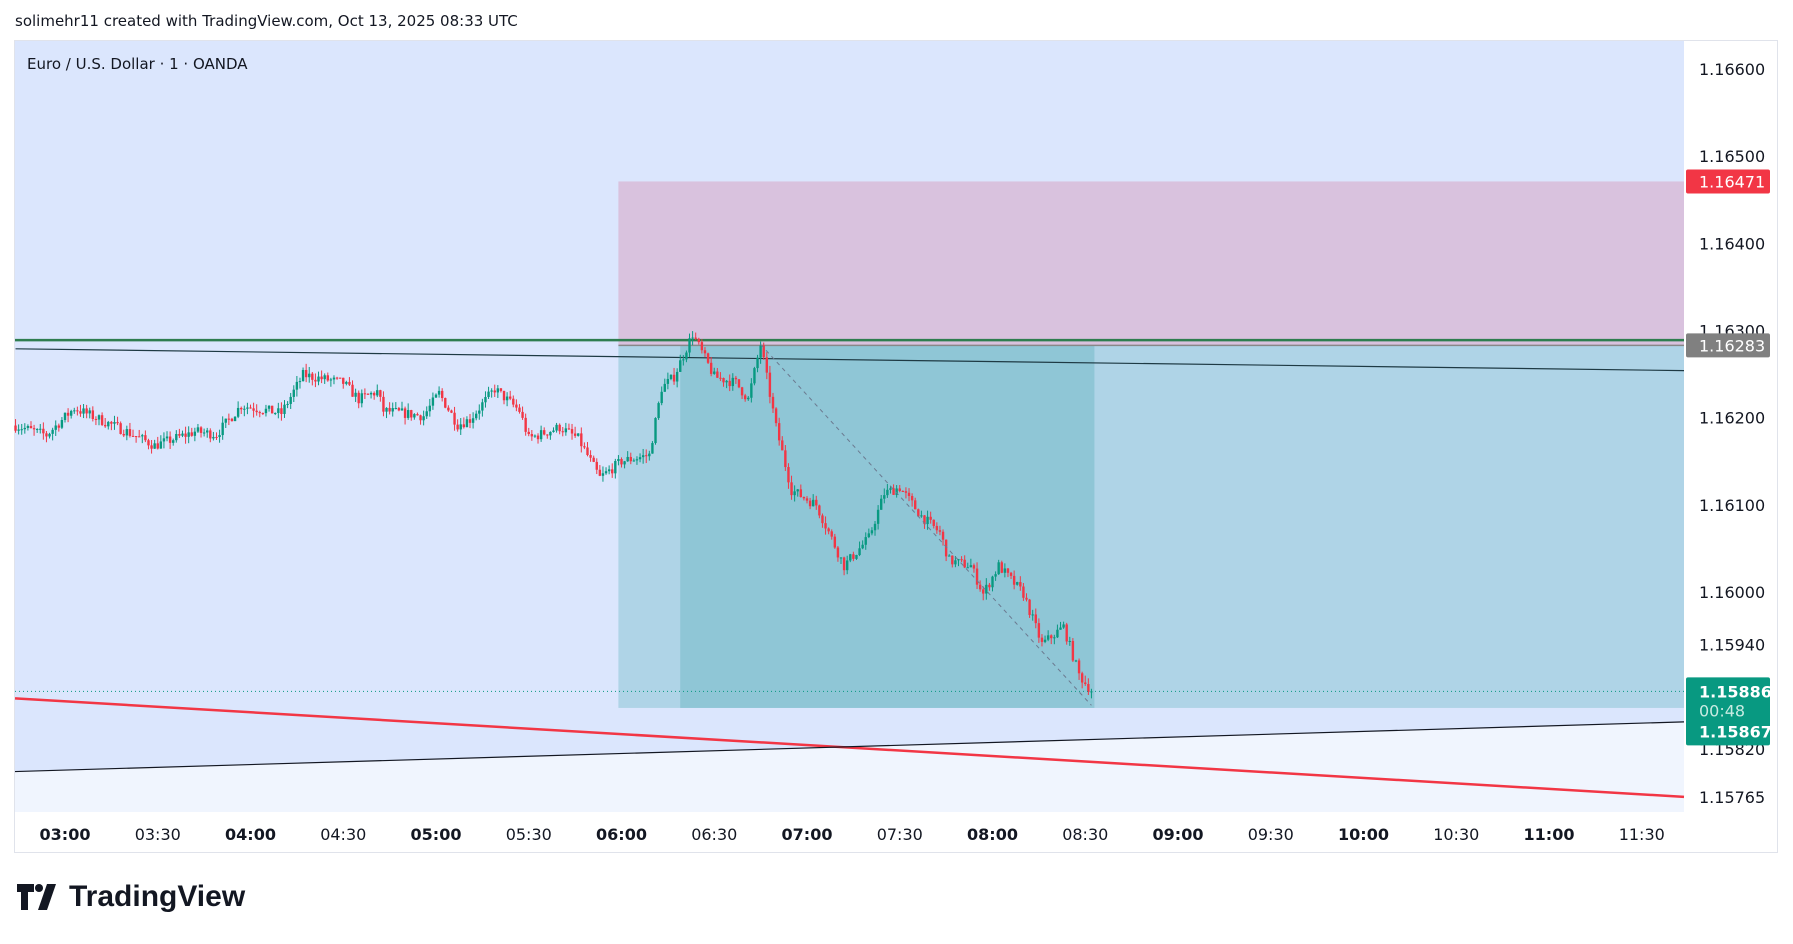  What do you see at coordinates (1732, 505) in the screenshot?
I see `price-tick-label: 1.16100` at bounding box center [1732, 505].